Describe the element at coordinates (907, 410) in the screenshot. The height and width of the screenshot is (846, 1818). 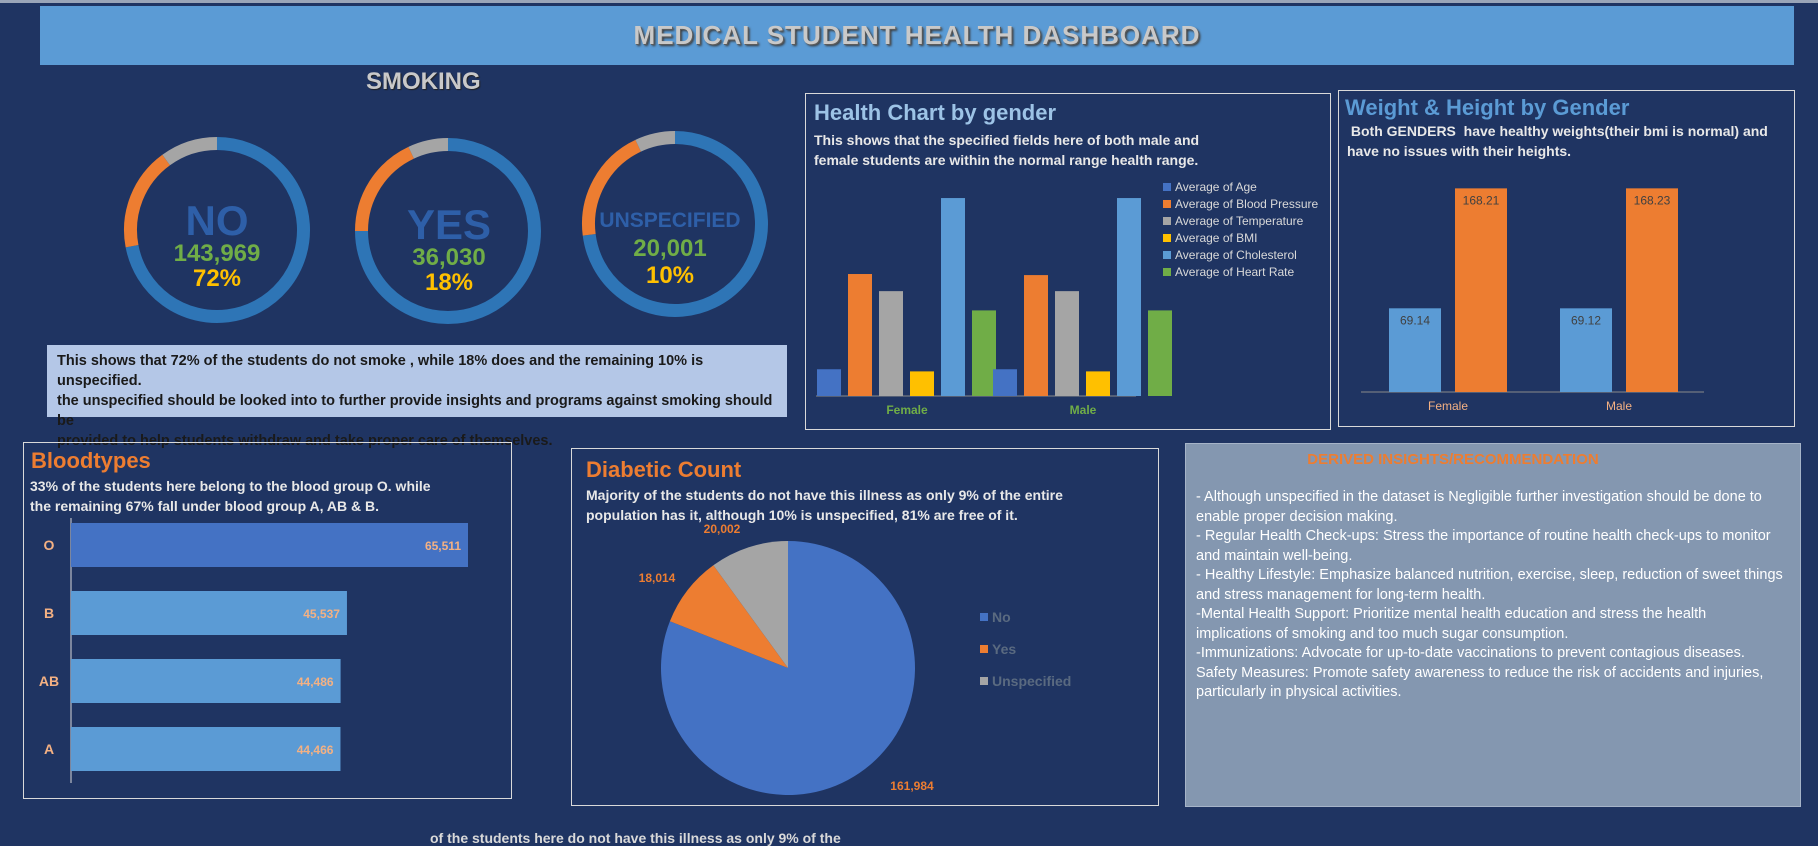
I see `health-category-label: Female` at that location.